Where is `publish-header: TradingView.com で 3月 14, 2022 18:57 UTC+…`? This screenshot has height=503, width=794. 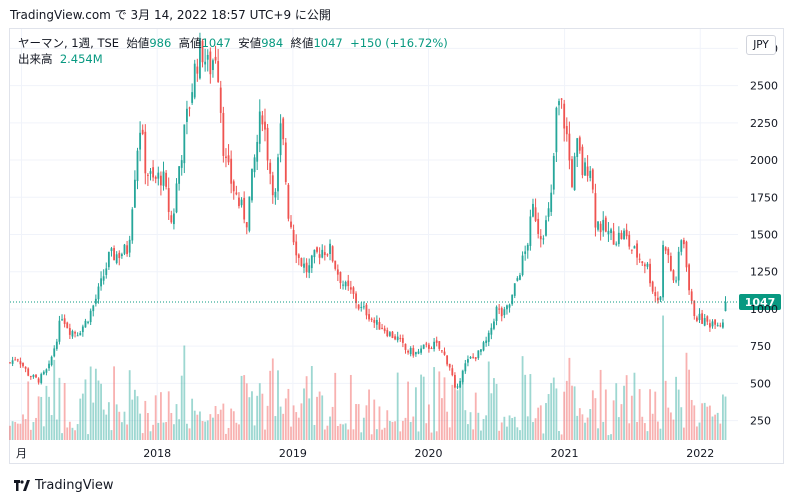
publish-header: TradingView.com で 3月 14, 2022 18:57 UTC+… is located at coordinates (170, 14).